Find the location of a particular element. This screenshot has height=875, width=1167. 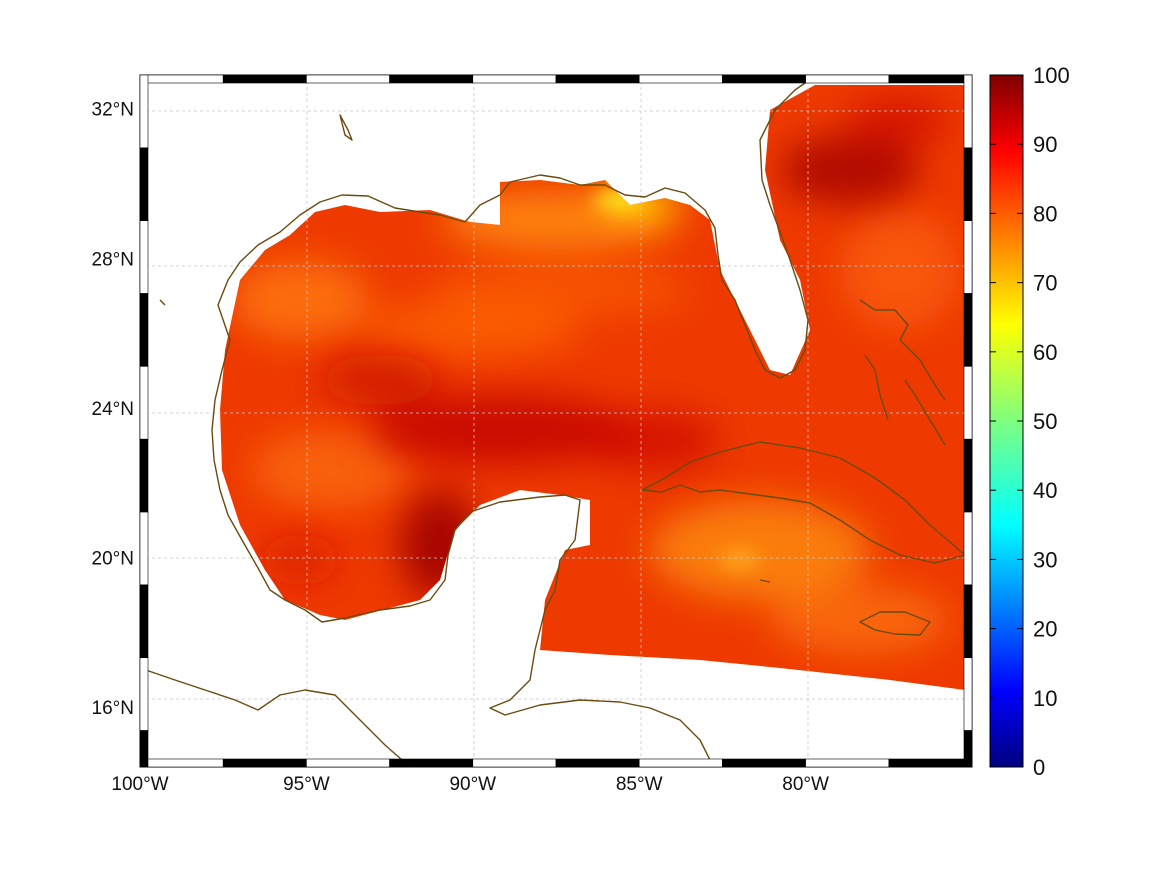

colorbar-tick-label: 80 is located at coordinates (1045, 213).